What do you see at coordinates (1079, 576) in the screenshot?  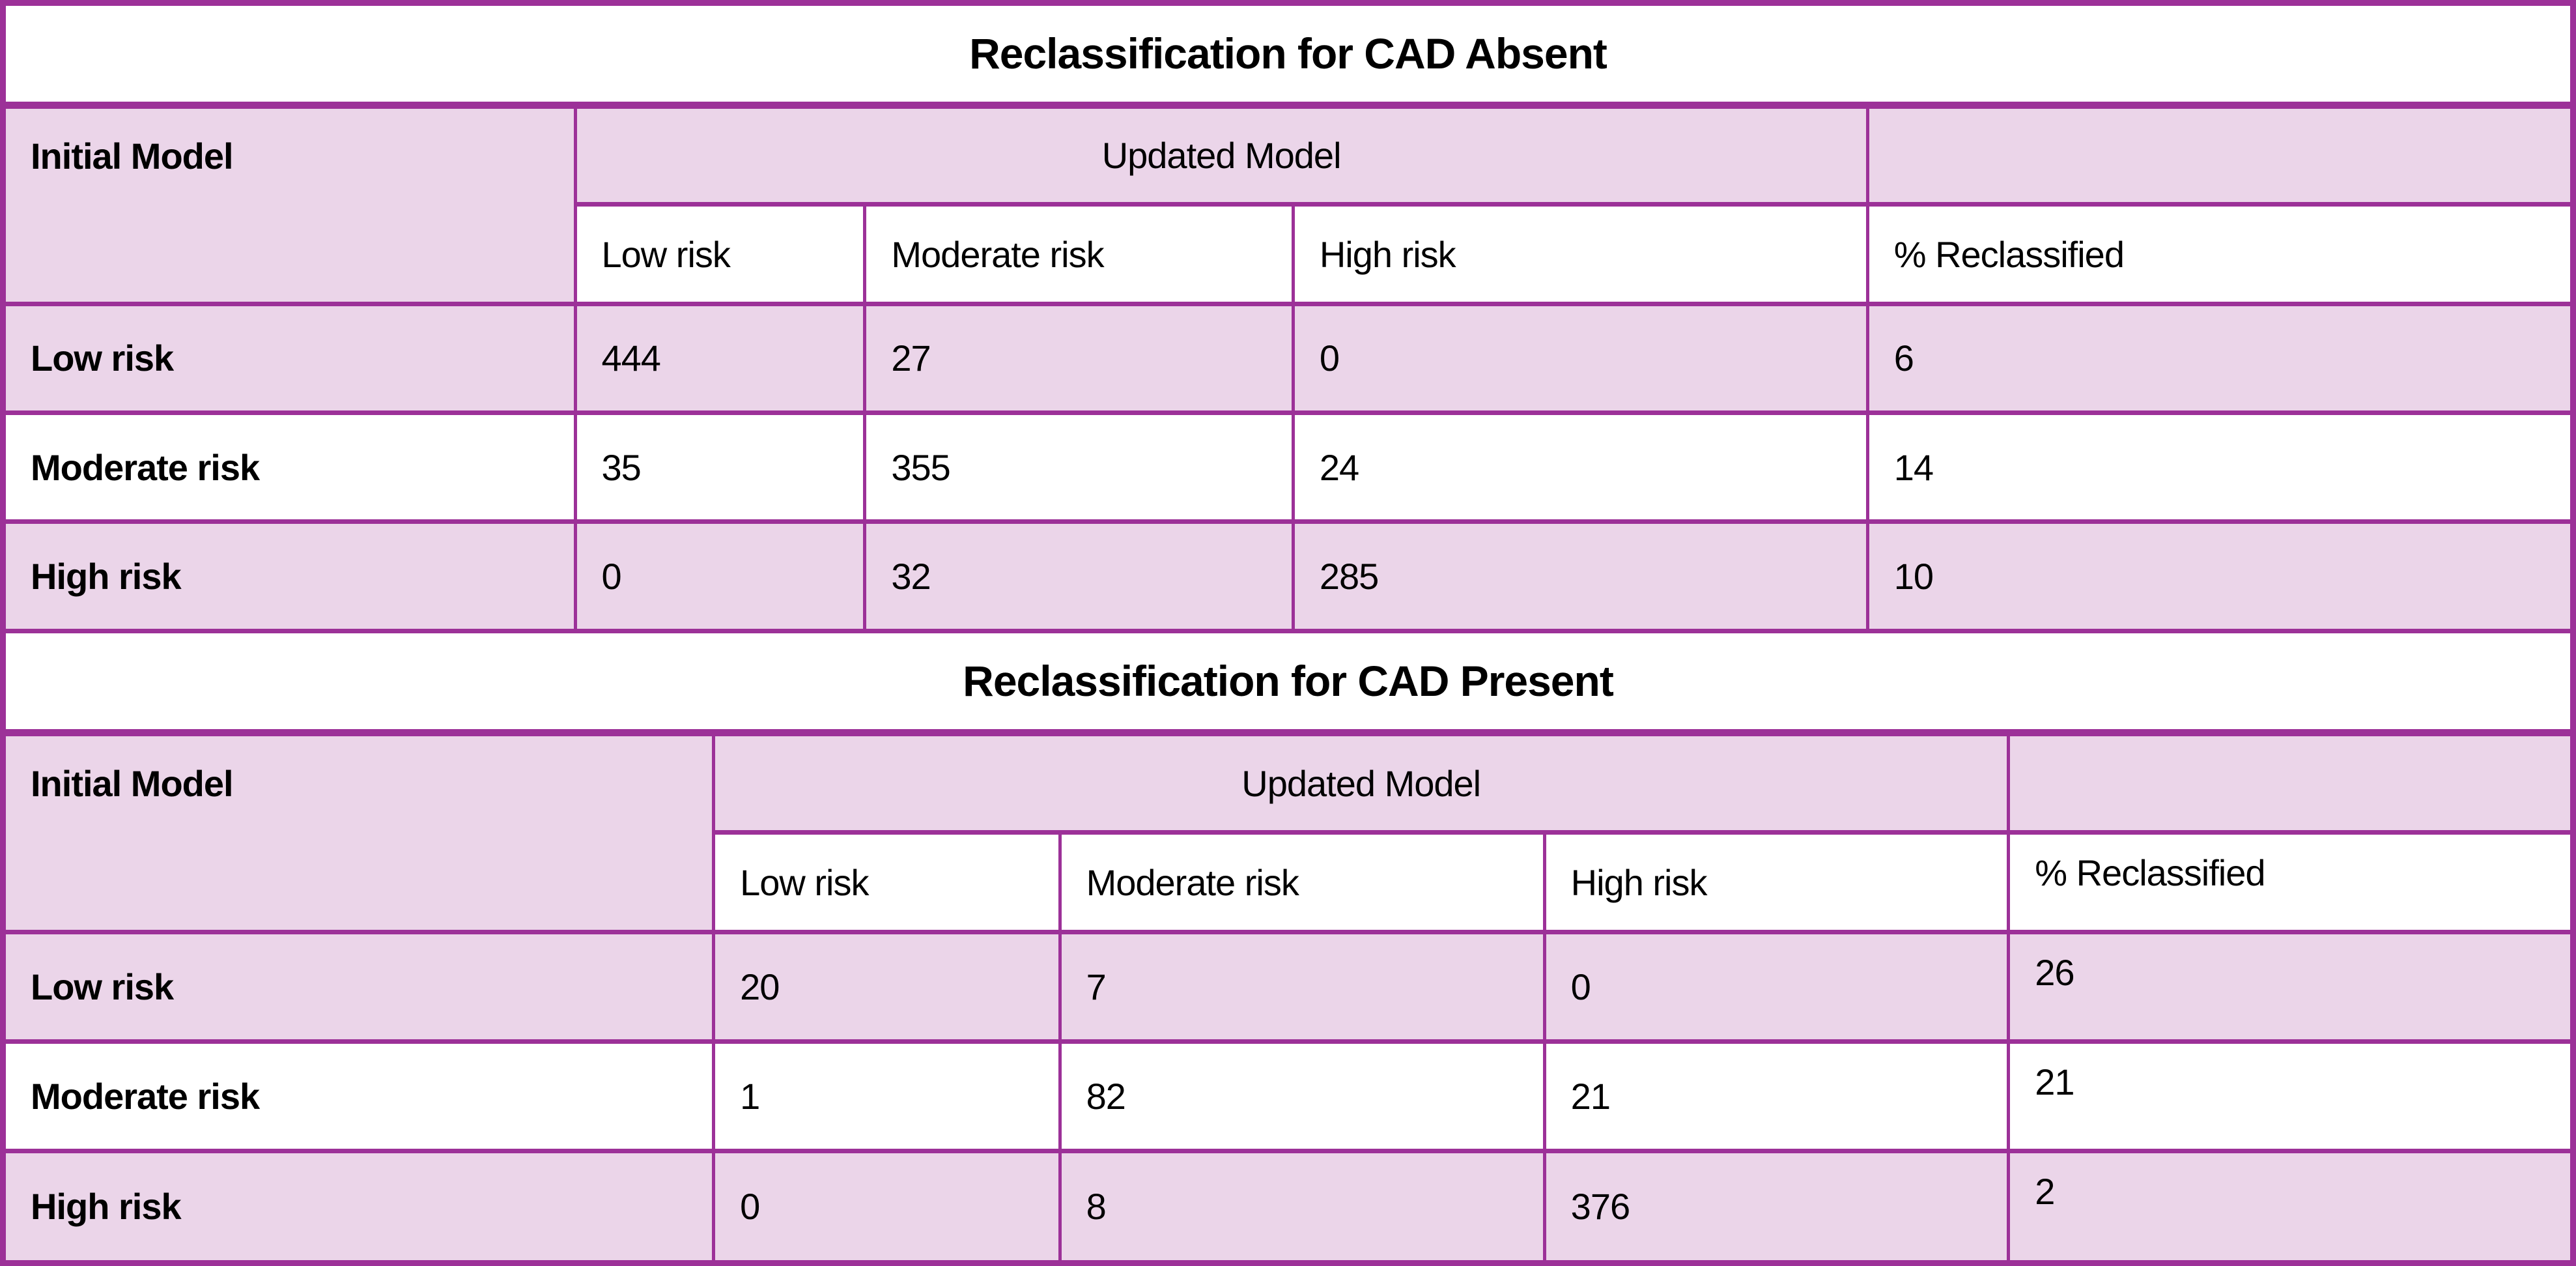 I see `data-cell: 32` at bounding box center [1079, 576].